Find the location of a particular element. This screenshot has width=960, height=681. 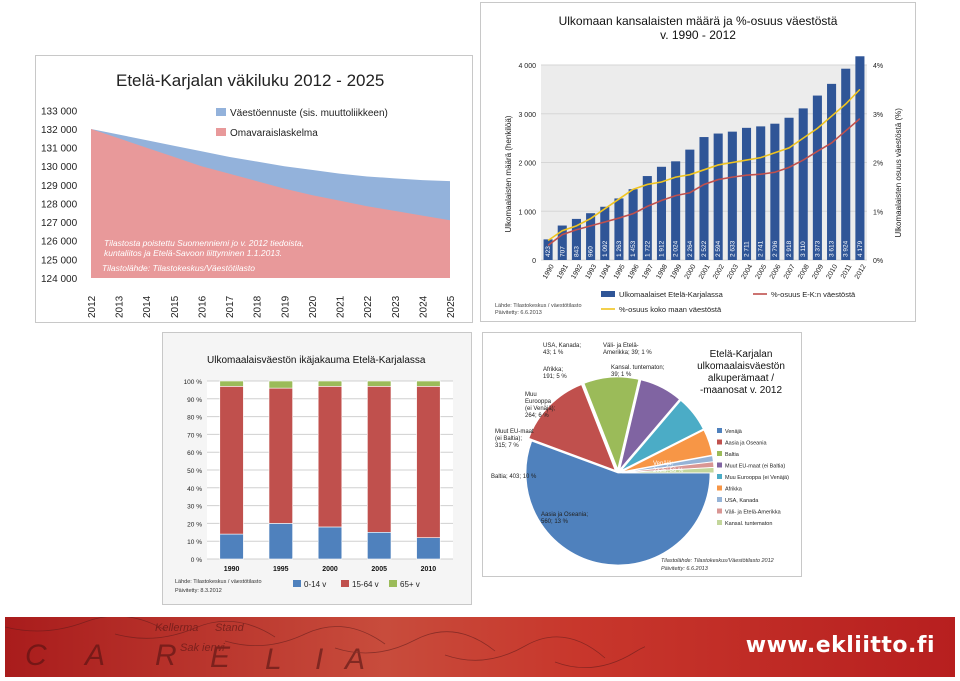

x-tick-label: 2007 is located at coordinates (790, 271).